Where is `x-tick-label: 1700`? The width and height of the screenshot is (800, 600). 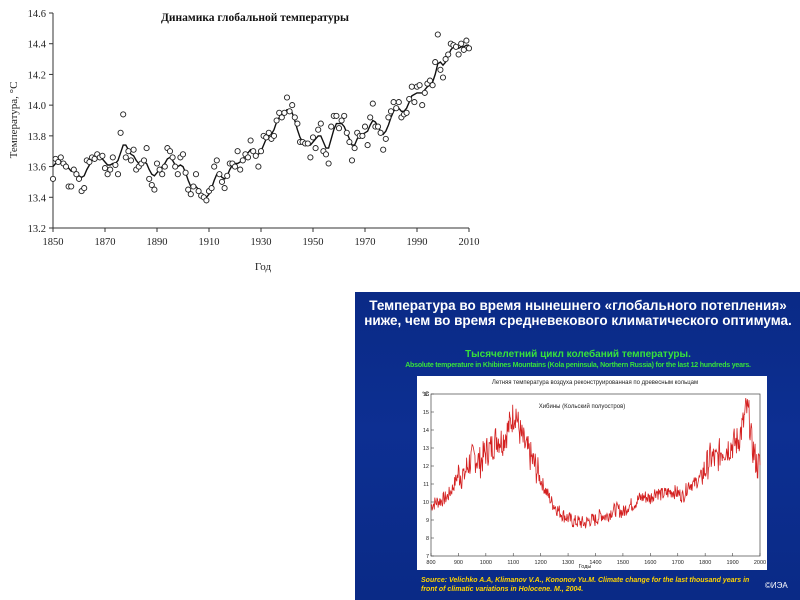
x-tick-label: 1700 is located at coordinates (678, 563).